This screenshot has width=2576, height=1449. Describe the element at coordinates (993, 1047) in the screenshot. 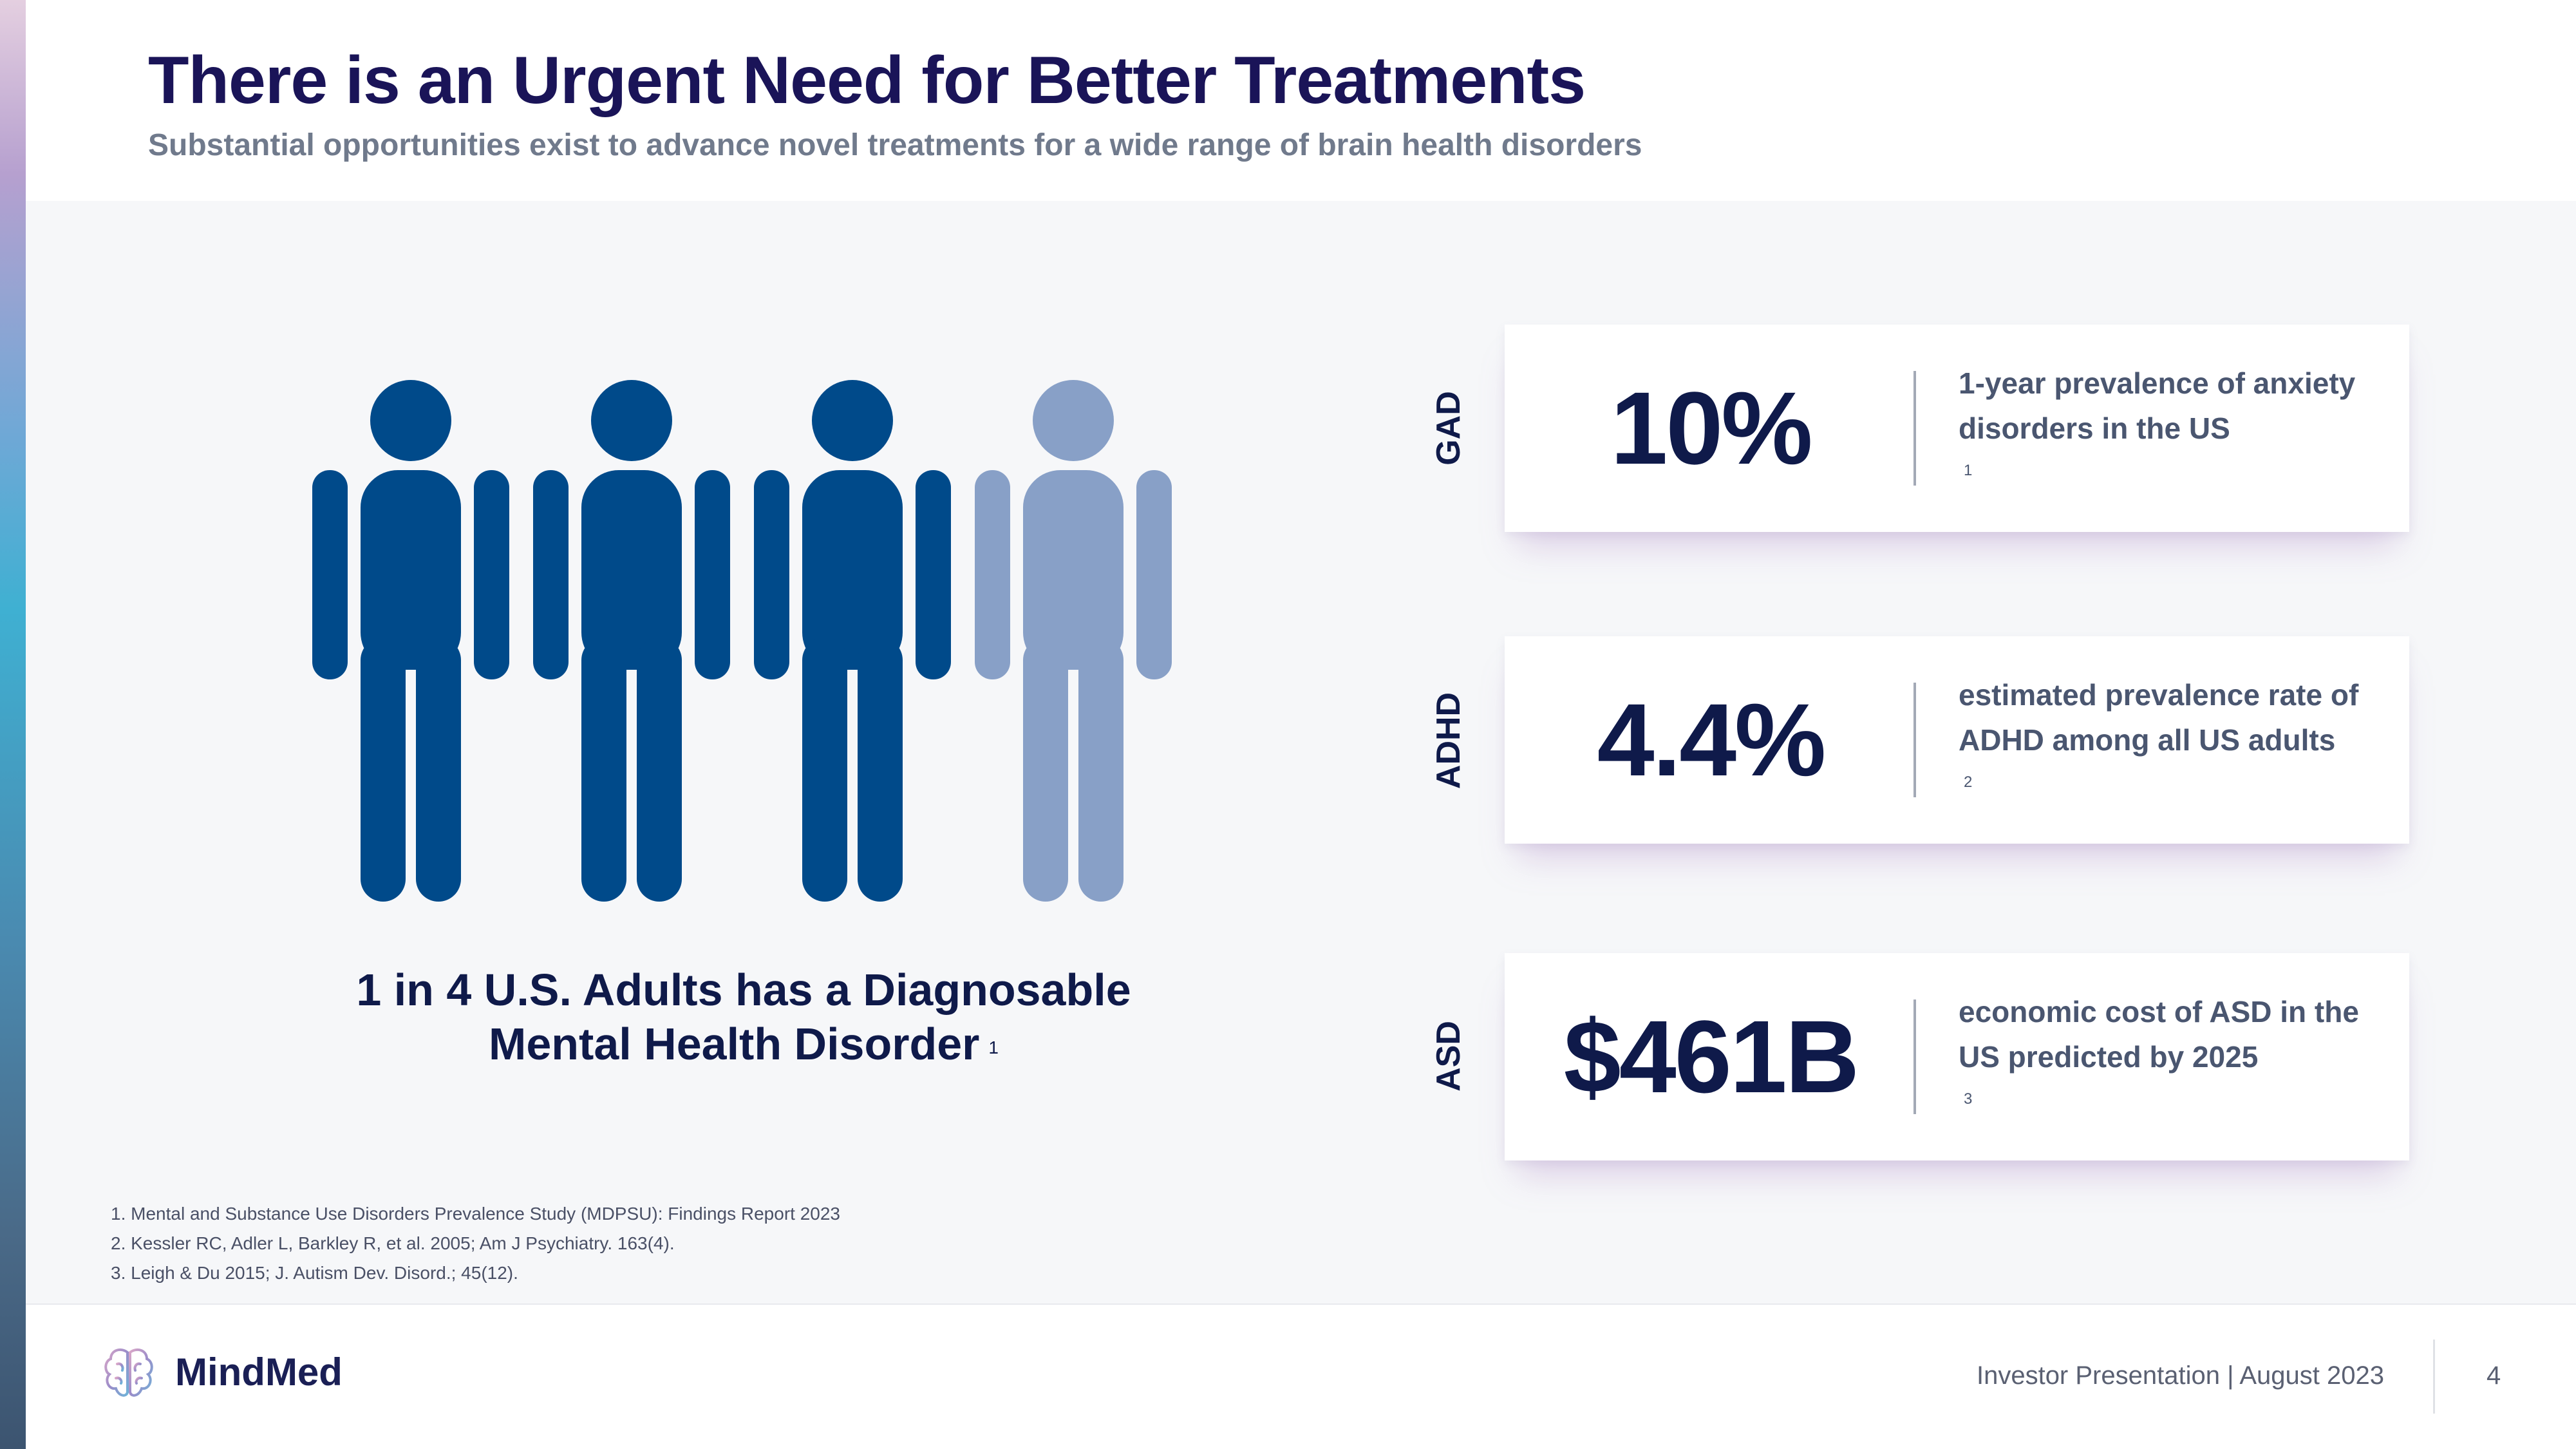

I see `caption-ref: 1` at that location.